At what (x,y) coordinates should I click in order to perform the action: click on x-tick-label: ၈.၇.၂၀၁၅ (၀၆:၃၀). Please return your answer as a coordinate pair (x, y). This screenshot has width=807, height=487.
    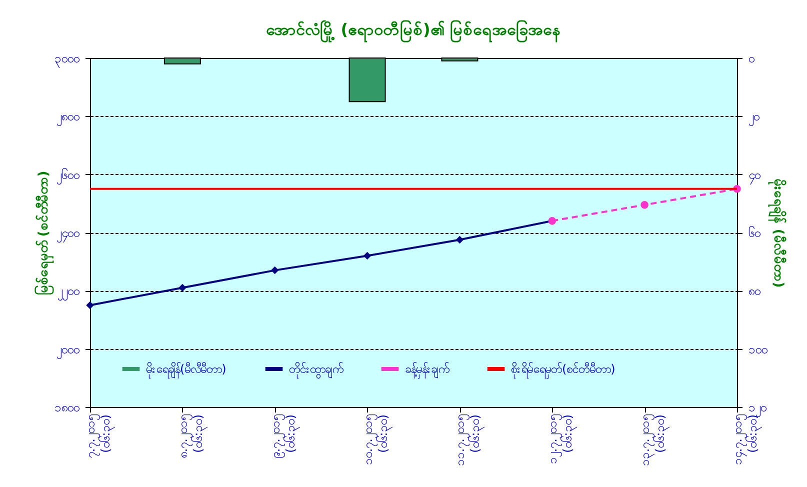
    Looking at the image, I should click on (192, 436).